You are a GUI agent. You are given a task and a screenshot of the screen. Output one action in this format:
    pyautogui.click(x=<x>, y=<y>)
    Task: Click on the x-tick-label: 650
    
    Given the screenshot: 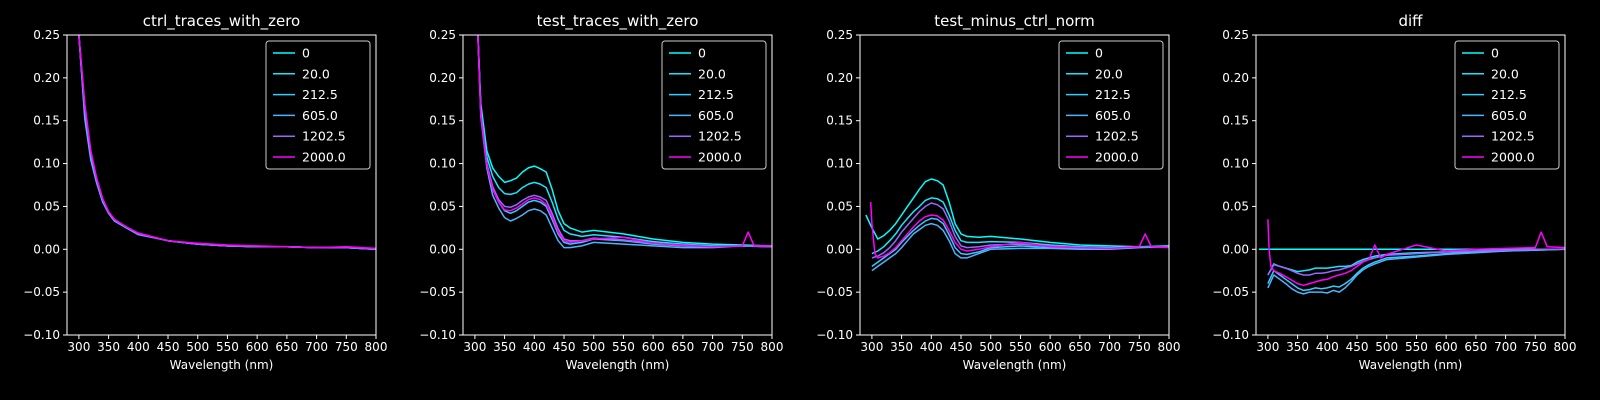 What is the action you would take?
    pyautogui.click(x=1475, y=347)
    